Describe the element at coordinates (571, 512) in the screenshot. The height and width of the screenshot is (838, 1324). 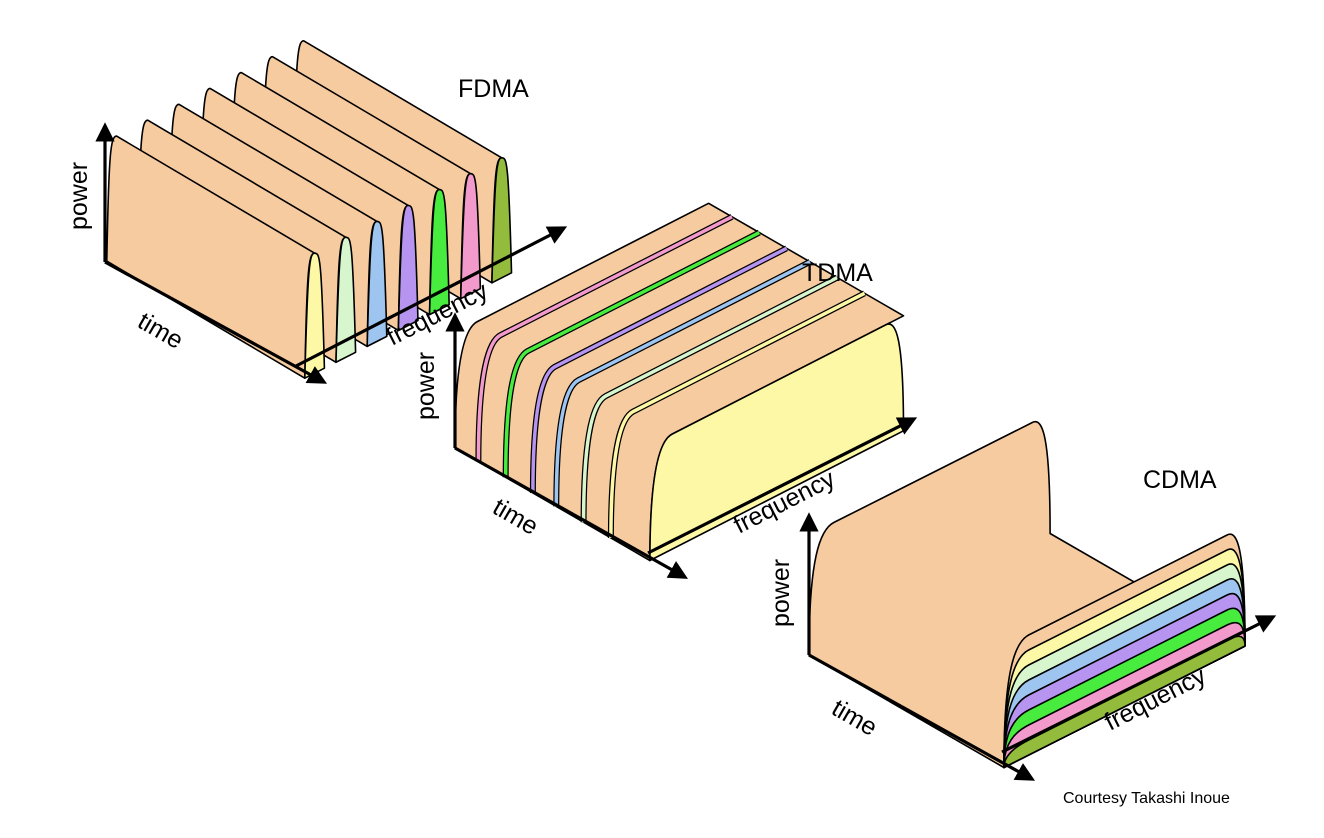
I see `tdma-time-axis` at that location.